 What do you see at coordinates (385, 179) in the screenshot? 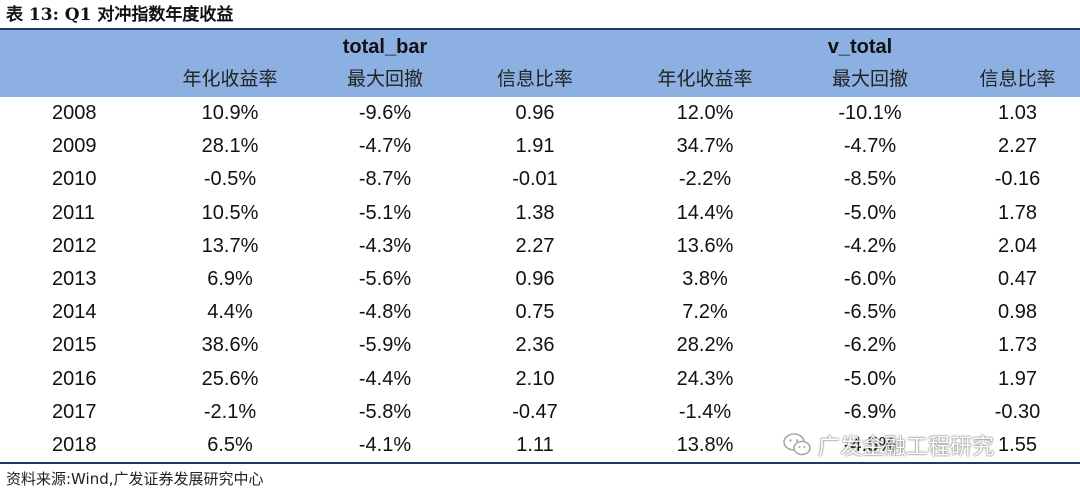
I see `cell-max-drawdown-1: -8.7%` at bounding box center [385, 179].